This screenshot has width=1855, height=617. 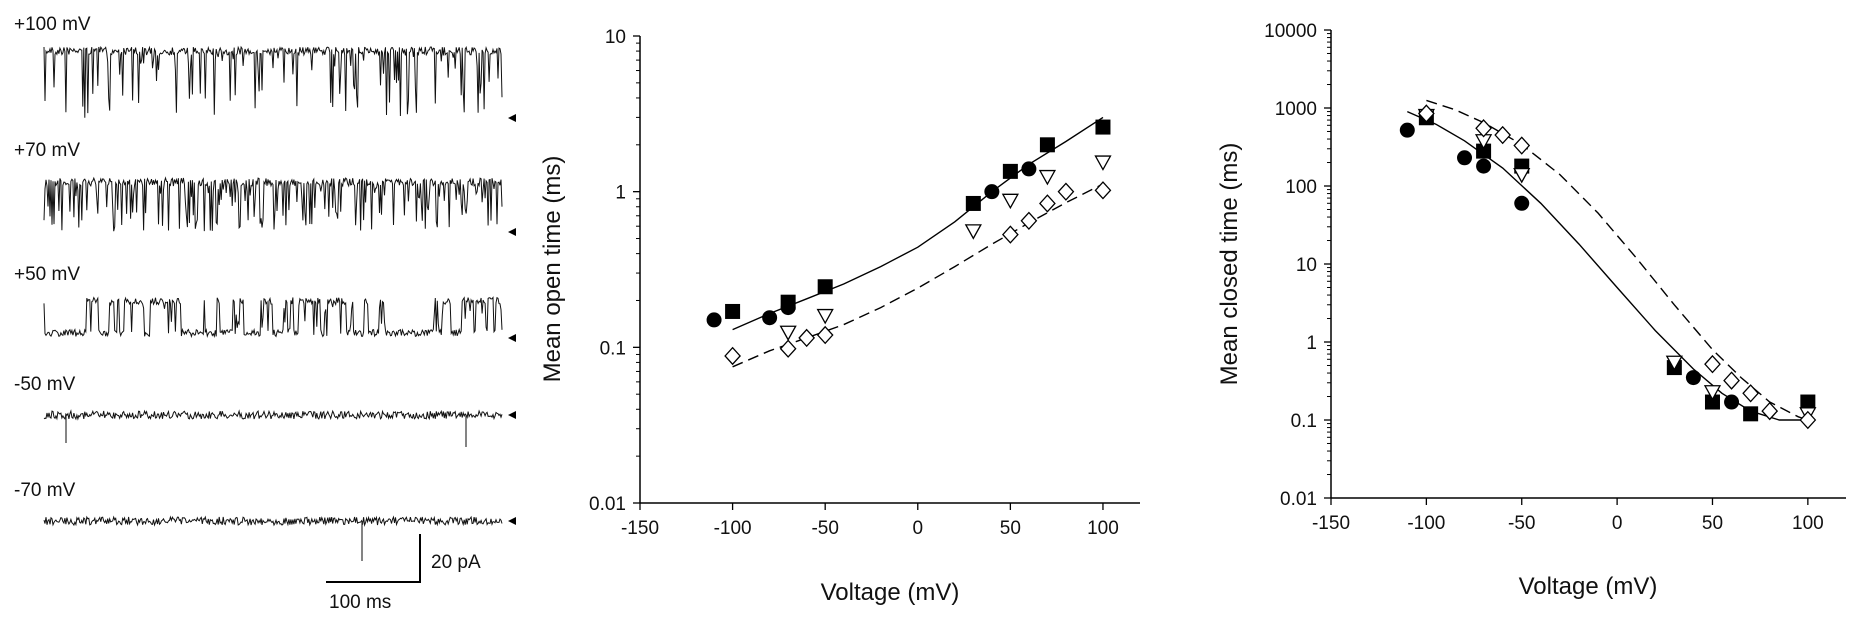 I want to click on trace-voltage-label: -70 mV, so click(x=45, y=490).